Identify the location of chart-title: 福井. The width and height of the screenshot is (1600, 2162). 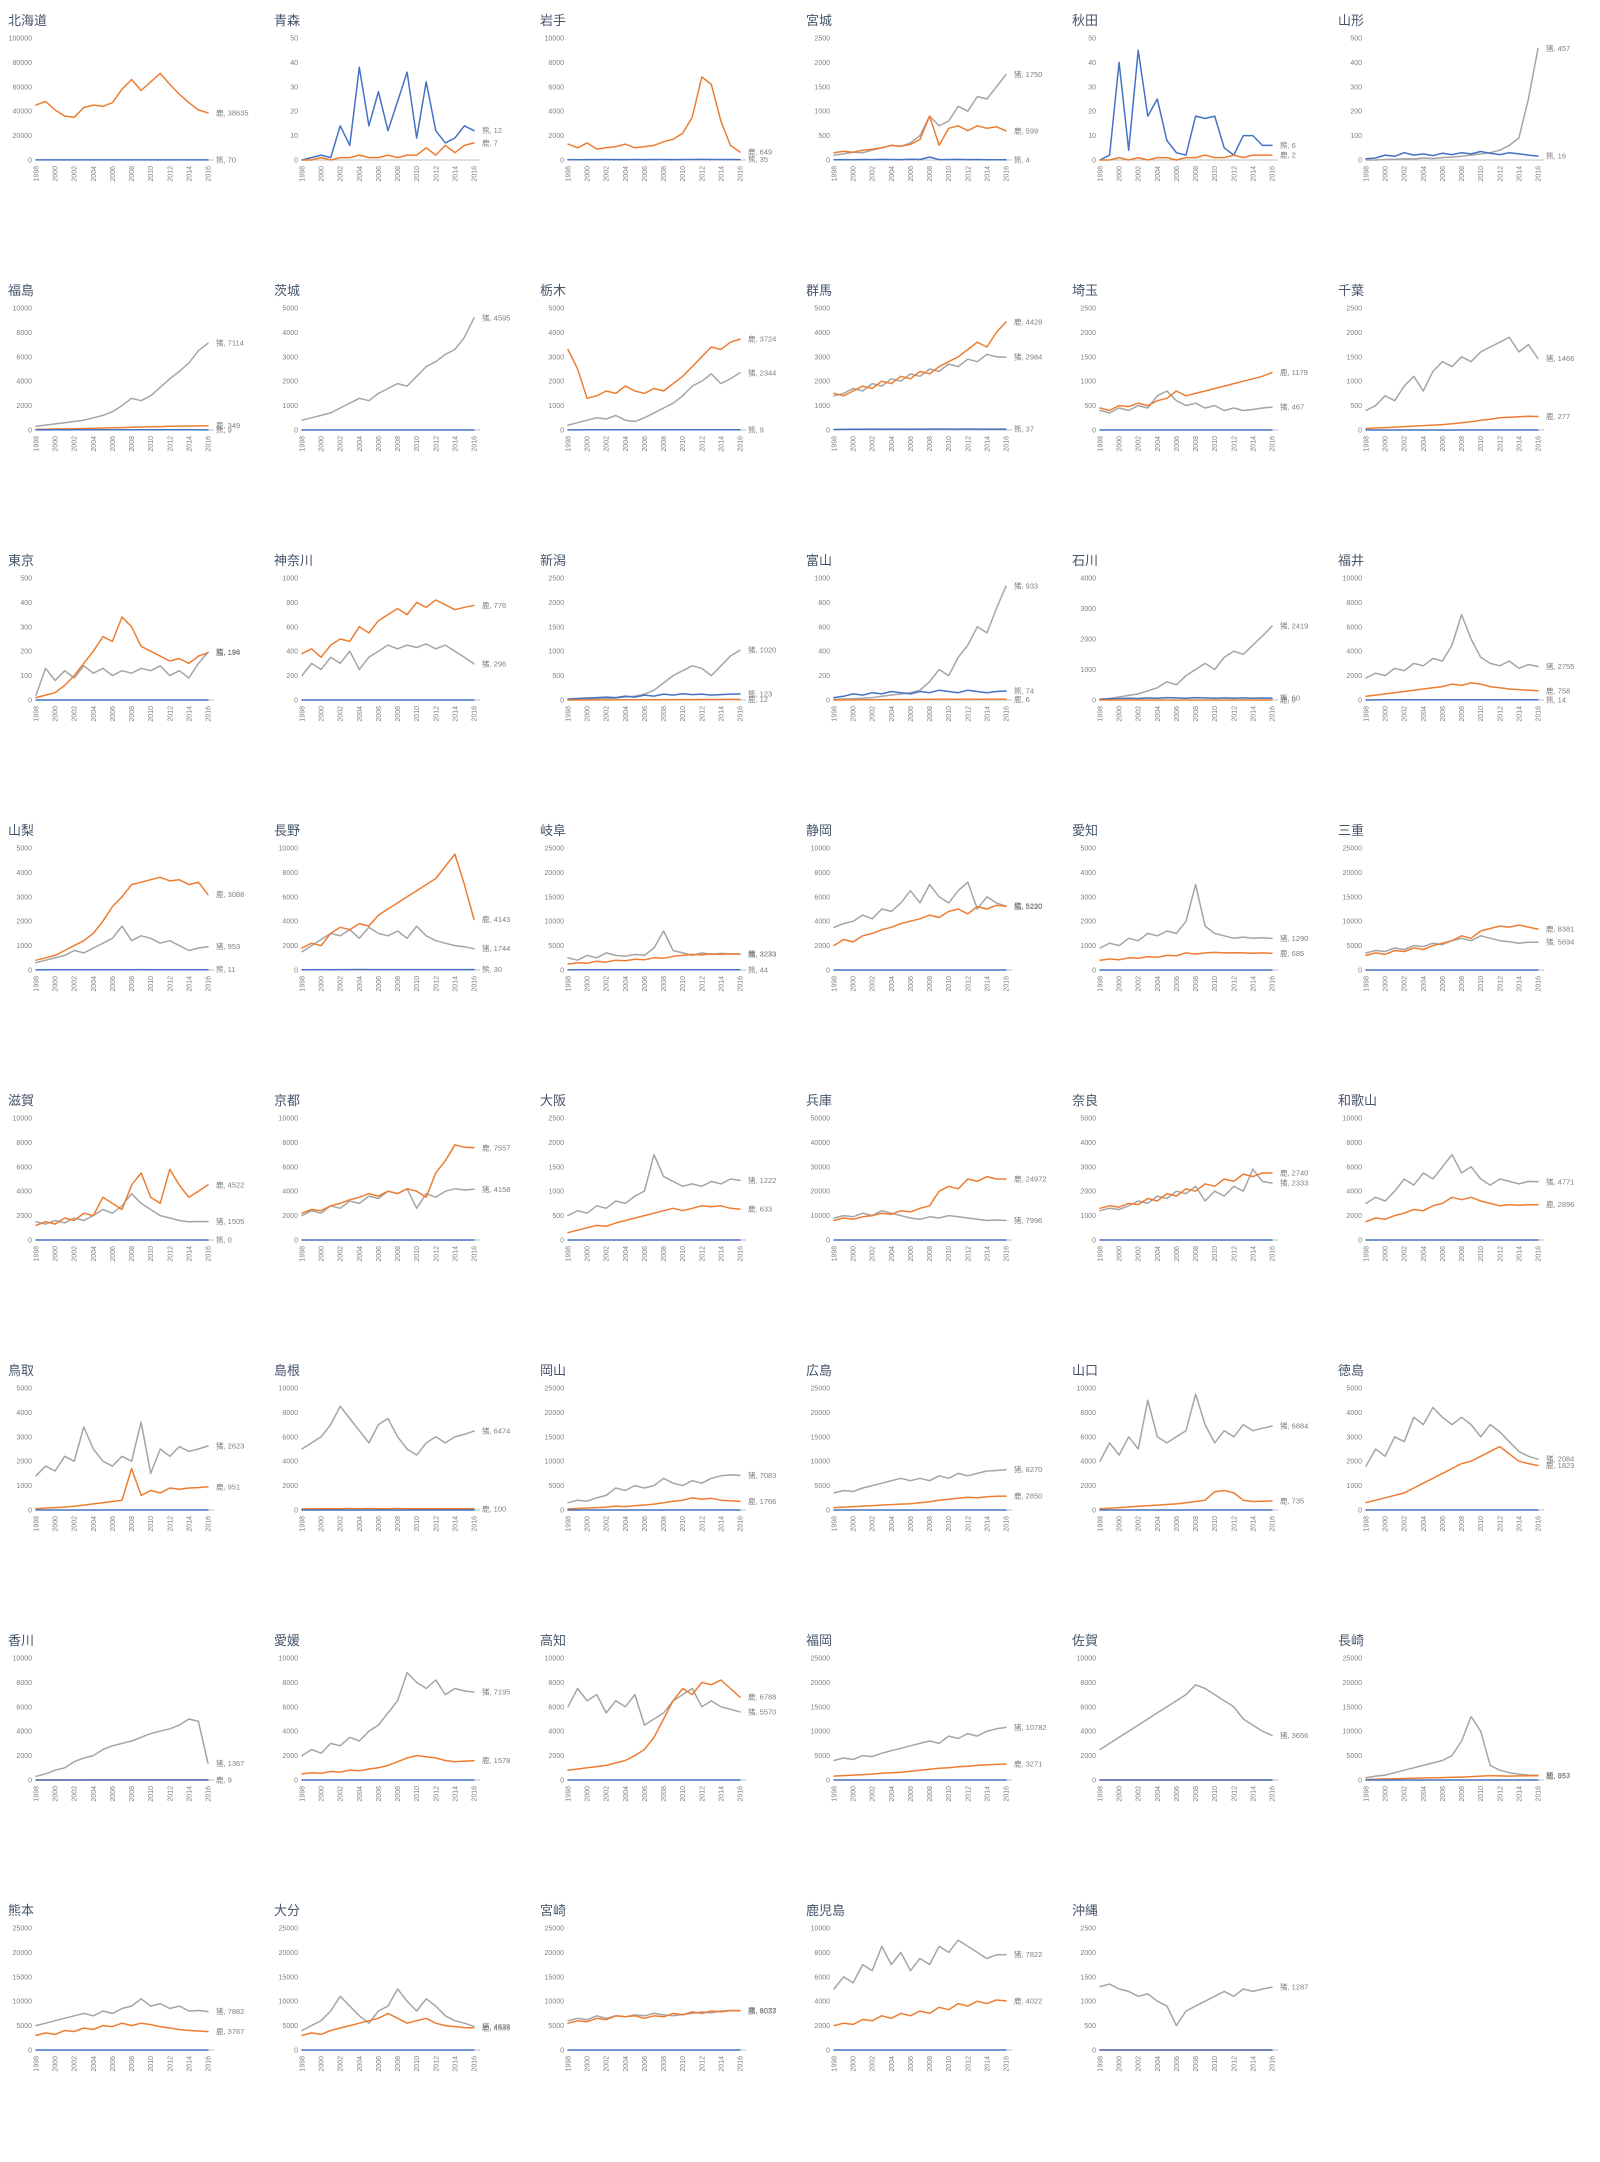
(1351, 560).